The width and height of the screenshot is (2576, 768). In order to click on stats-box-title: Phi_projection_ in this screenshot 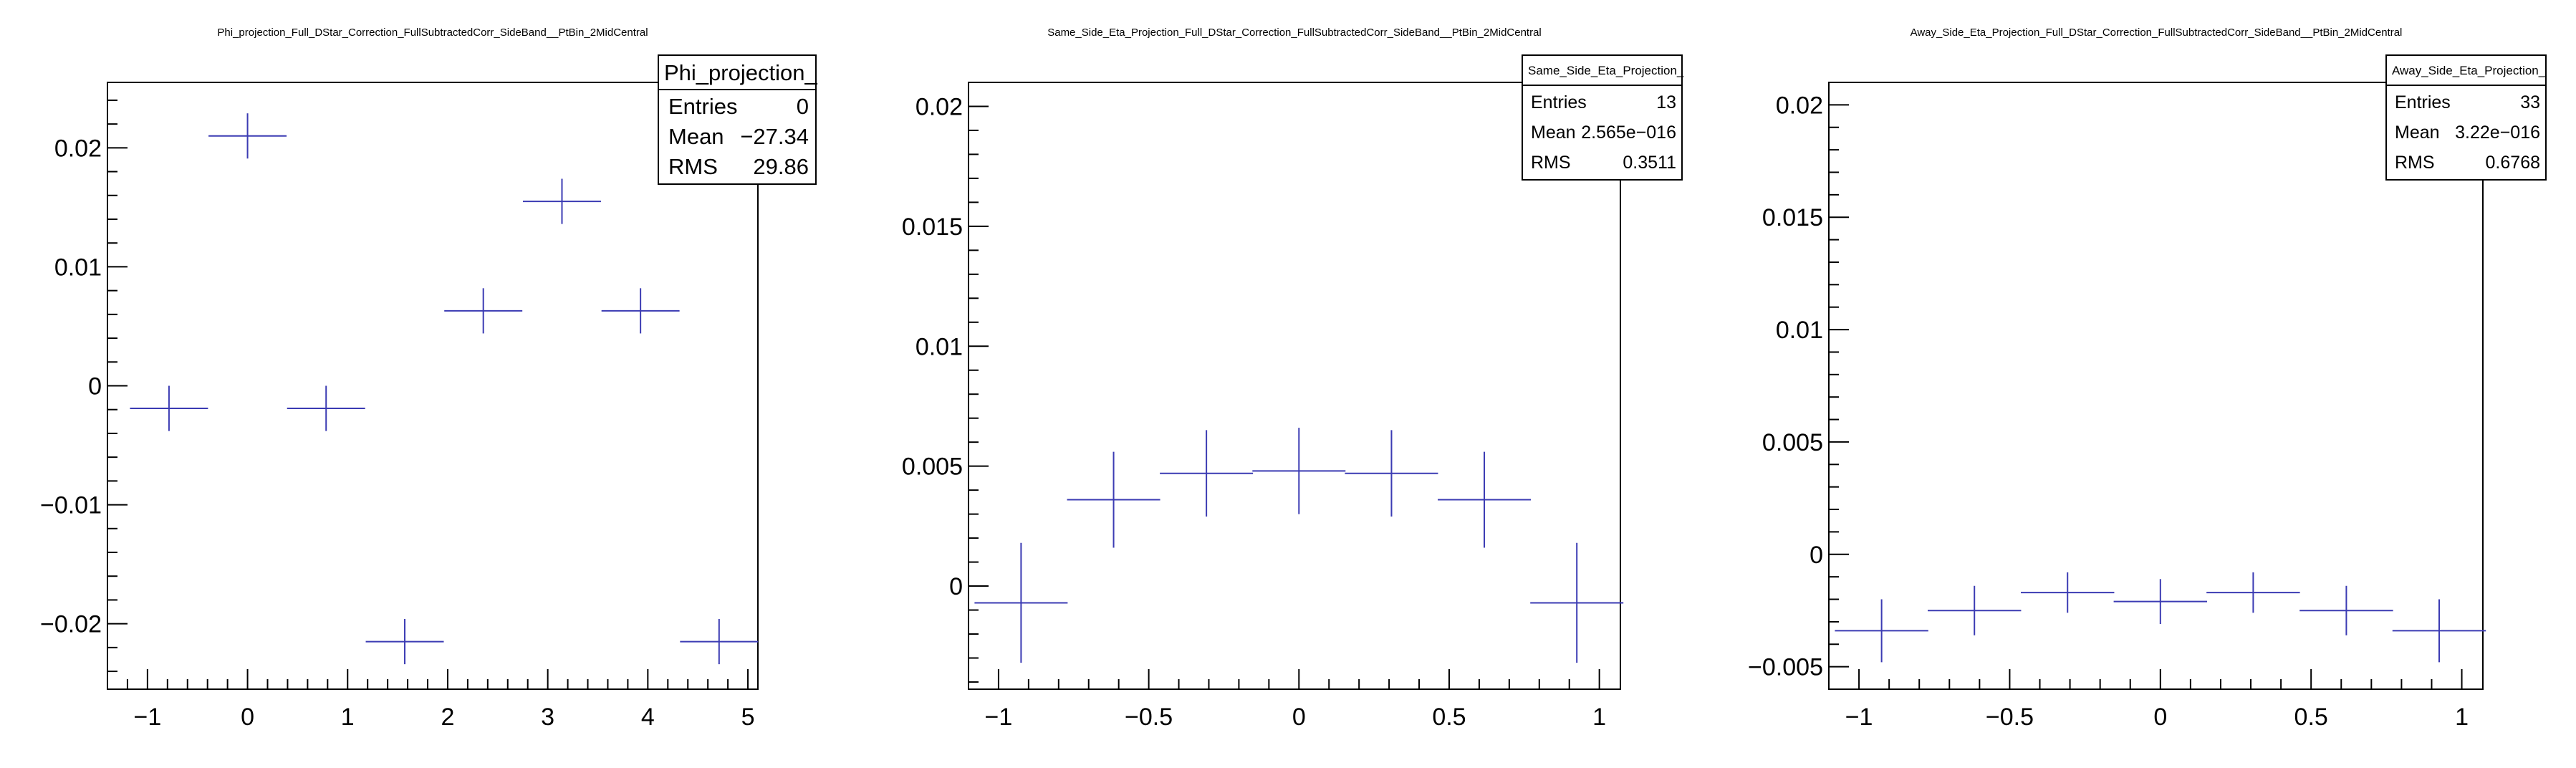, I will do `click(740, 72)`.